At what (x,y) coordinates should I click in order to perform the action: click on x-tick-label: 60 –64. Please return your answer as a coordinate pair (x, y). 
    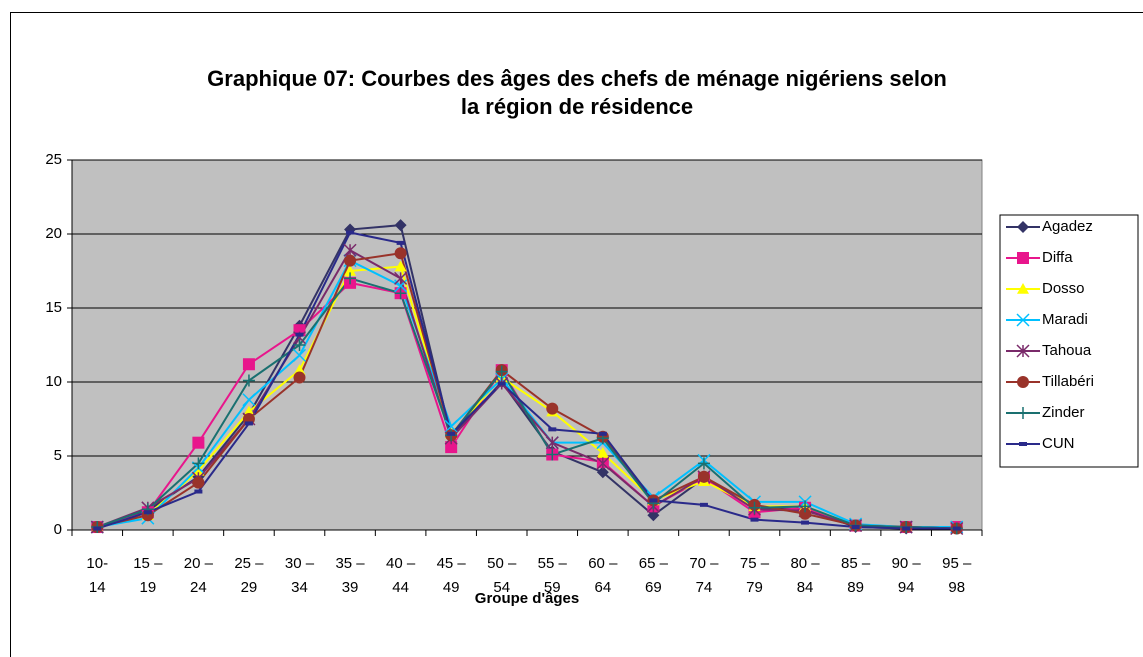
    Looking at the image, I should click on (603, 575).